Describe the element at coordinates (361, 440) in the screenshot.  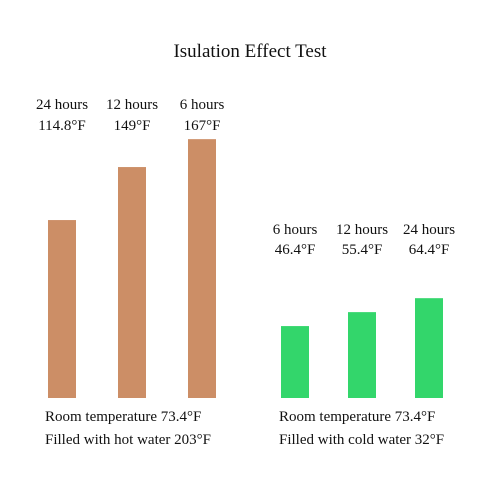
I see `condition-note: Filled with cold water 32°F` at that location.